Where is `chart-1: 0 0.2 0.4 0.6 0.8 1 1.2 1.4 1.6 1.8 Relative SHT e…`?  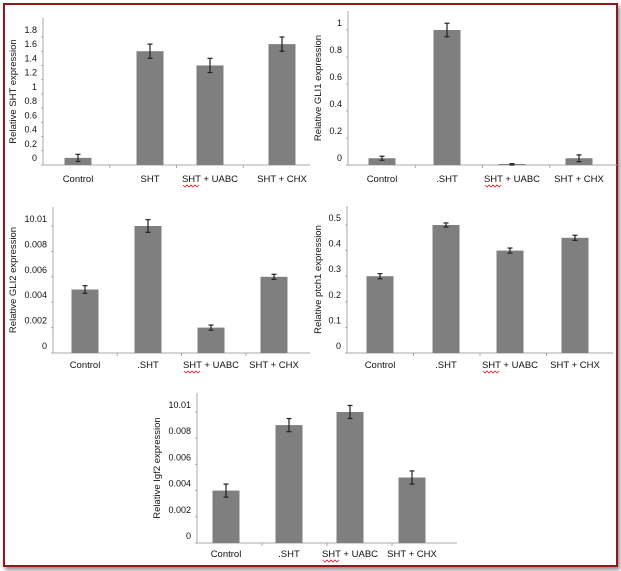
chart-1: 0 0.2 0.4 0.6 0.8 1 1.2 1.4 1.6 1.8 Relative SHT e… is located at coordinates (159, 103).